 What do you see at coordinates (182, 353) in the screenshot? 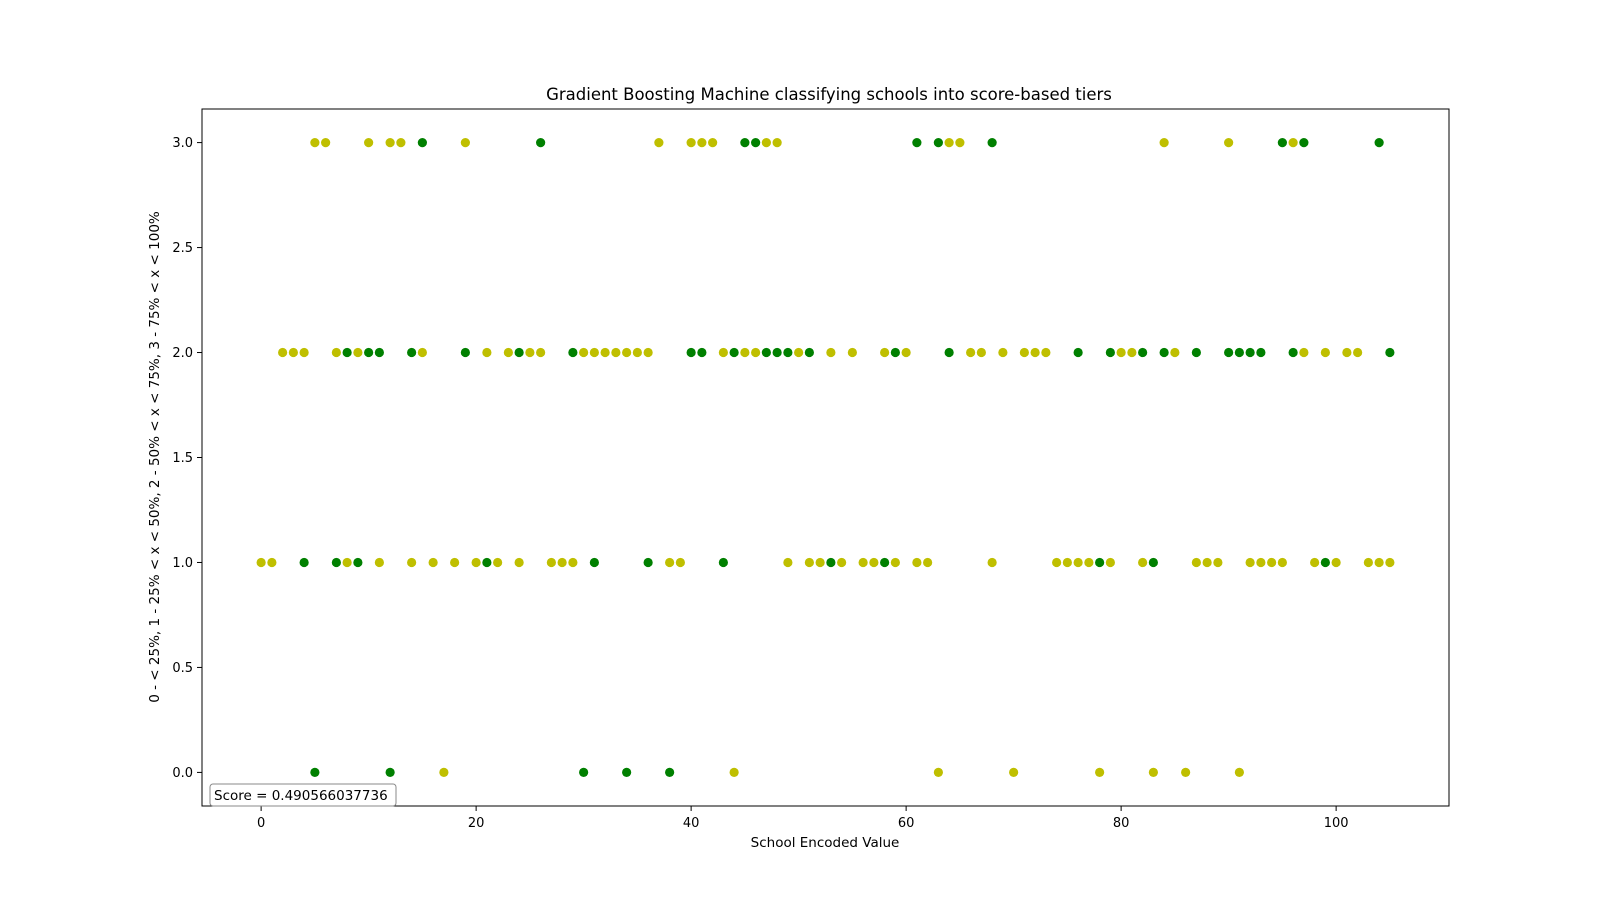
I see `y-tick-label: 2.0` at bounding box center [182, 353].